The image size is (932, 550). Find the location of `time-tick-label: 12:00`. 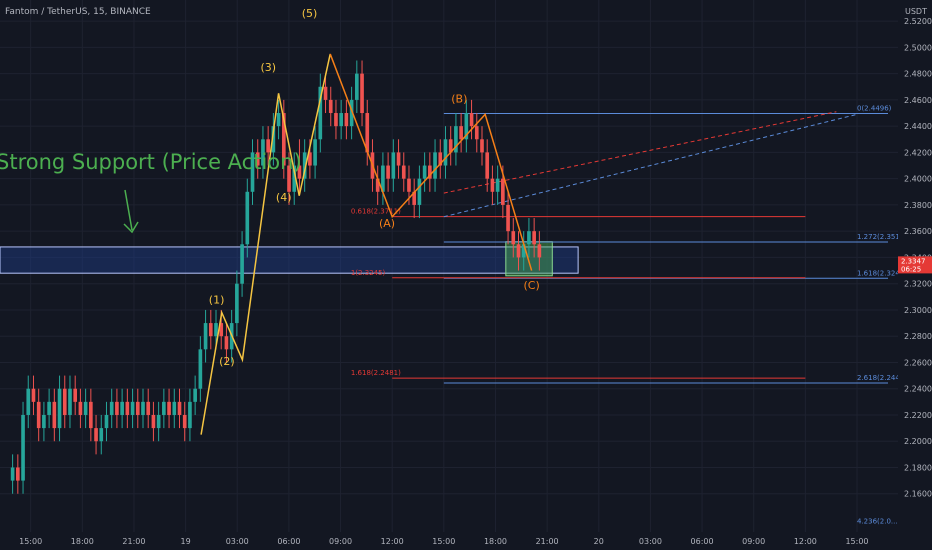

time-tick-label: 12:00 is located at coordinates (805, 541).